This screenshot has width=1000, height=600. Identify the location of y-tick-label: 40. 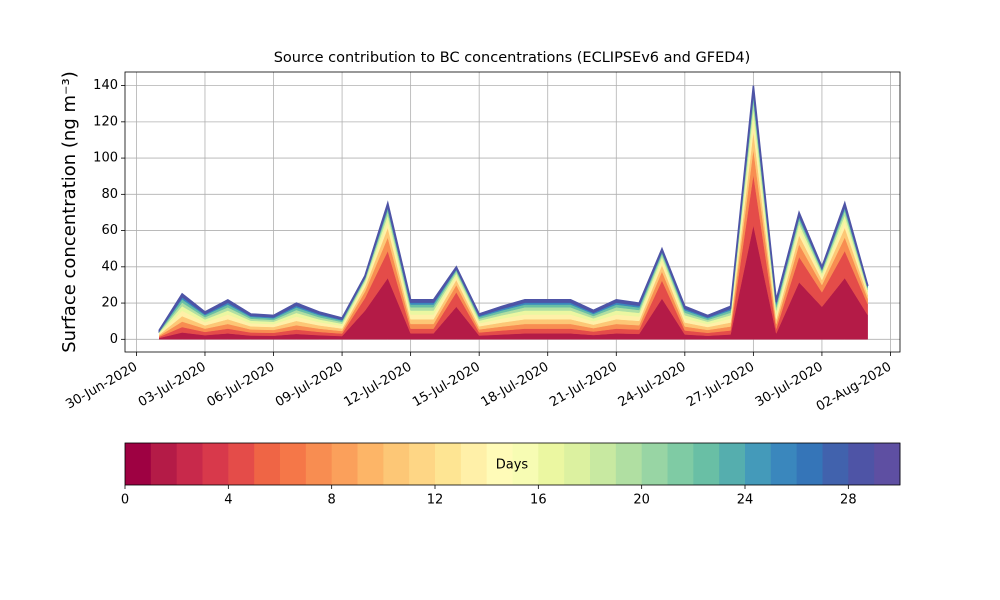
(109, 266).